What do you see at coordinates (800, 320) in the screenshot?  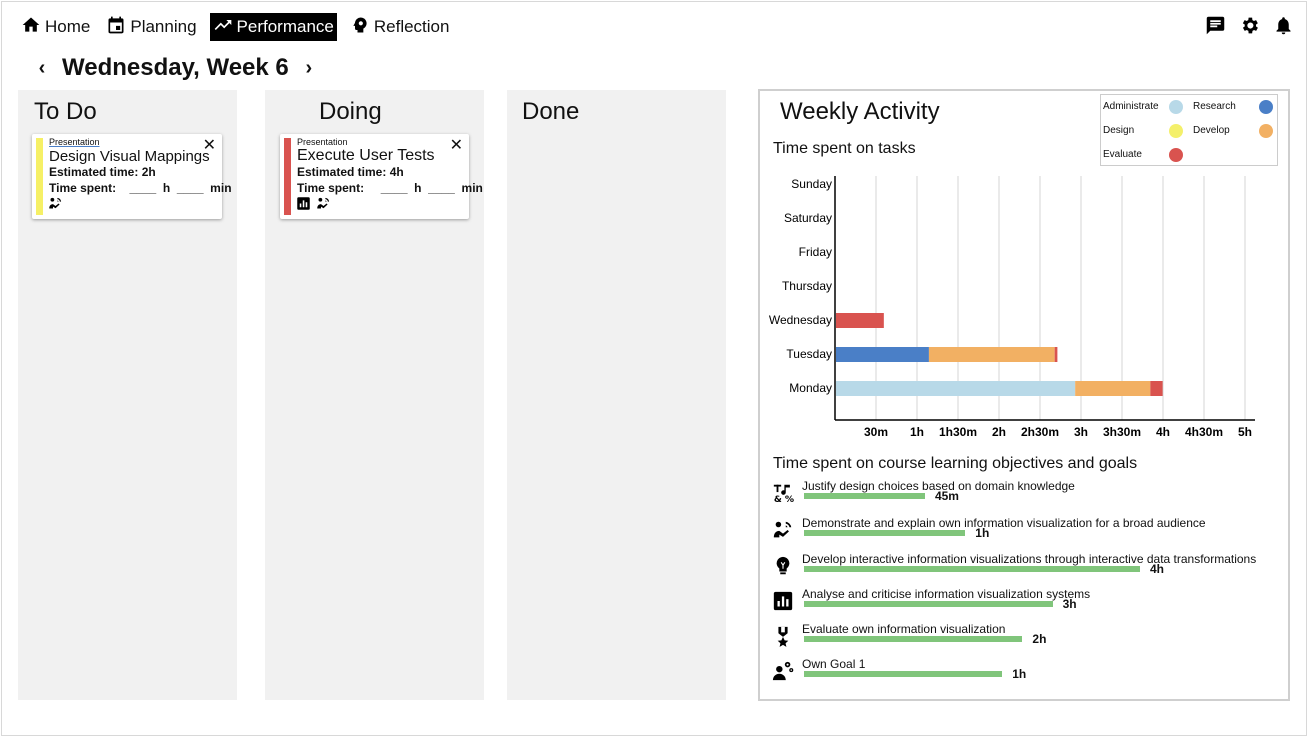 I see `y-tick-label: Wednesday` at bounding box center [800, 320].